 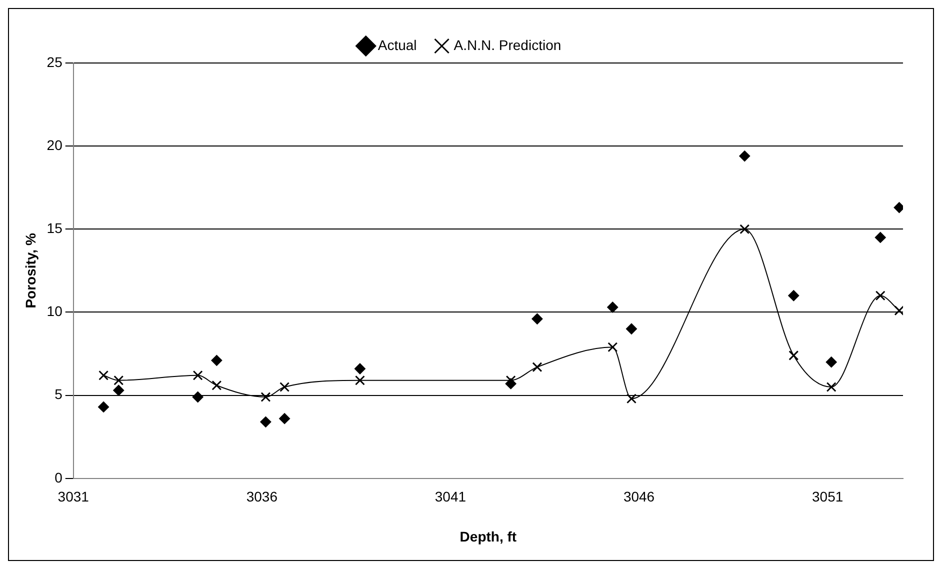 I want to click on y-axis-title: Porosity, %, so click(x=30, y=270).